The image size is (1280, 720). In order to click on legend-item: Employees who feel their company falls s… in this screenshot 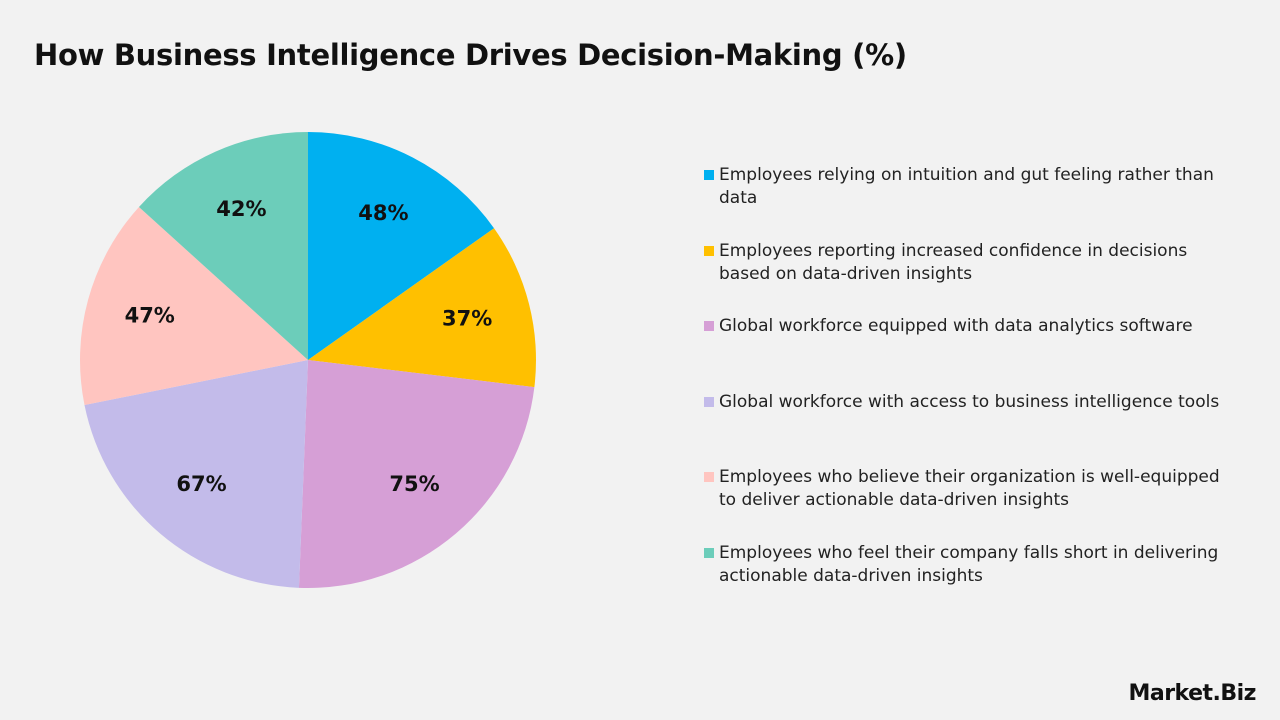, I will do `click(964, 580)`.